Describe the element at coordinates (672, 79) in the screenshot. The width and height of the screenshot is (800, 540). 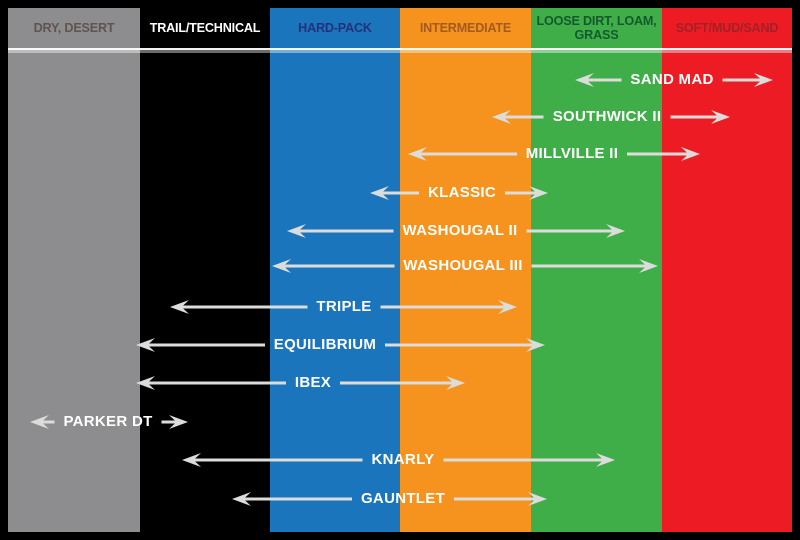
I see `tire-label-sand-mad: SAND MAD` at that location.